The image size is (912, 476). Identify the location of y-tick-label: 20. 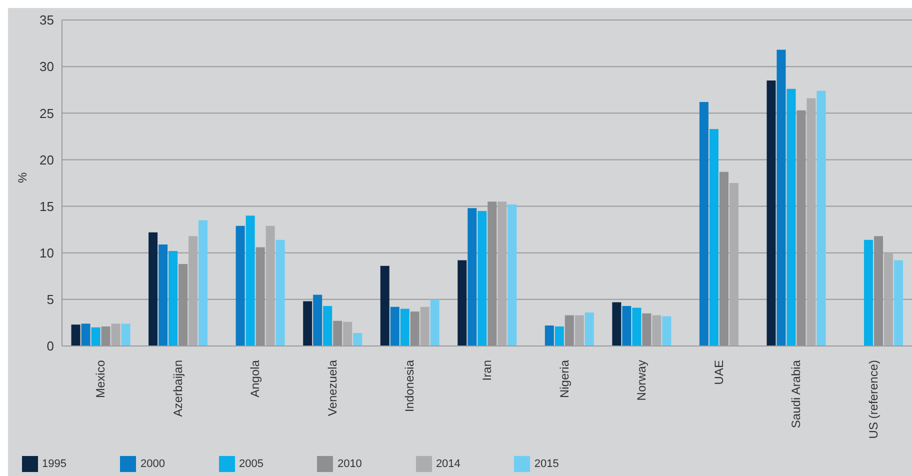
(47, 160).